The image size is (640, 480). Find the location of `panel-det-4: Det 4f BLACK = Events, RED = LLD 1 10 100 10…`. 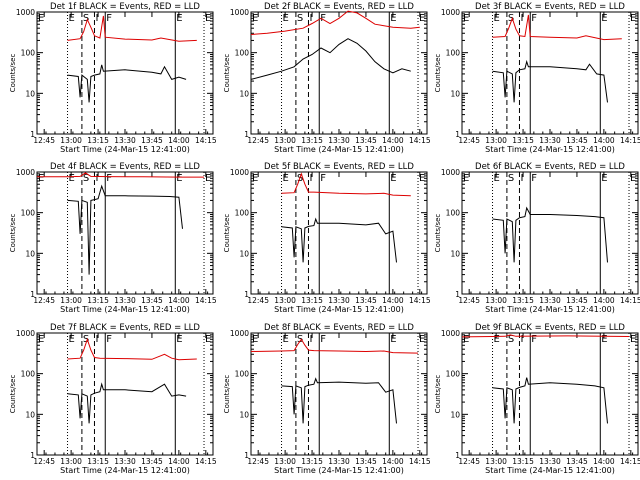

panel-det-4: Det 4f BLACK = Events, RED = LLD 1 10 100 10… is located at coordinates (113, 238).